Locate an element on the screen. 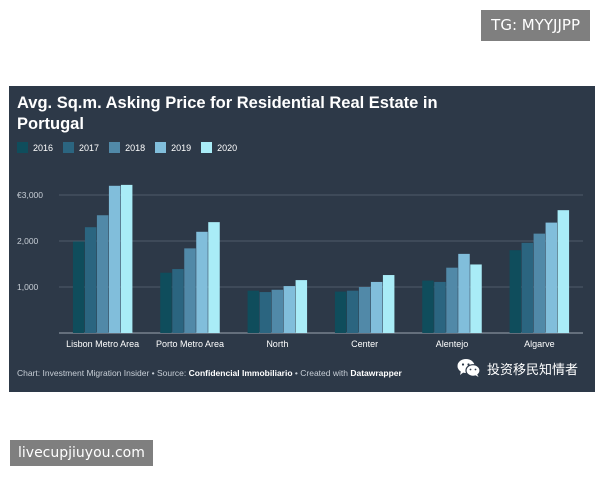 Image resolution: width=600 pixels, height=480 pixels. chart-legend: 2016 2017 2018 2019 2020 is located at coordinates (127, 147).